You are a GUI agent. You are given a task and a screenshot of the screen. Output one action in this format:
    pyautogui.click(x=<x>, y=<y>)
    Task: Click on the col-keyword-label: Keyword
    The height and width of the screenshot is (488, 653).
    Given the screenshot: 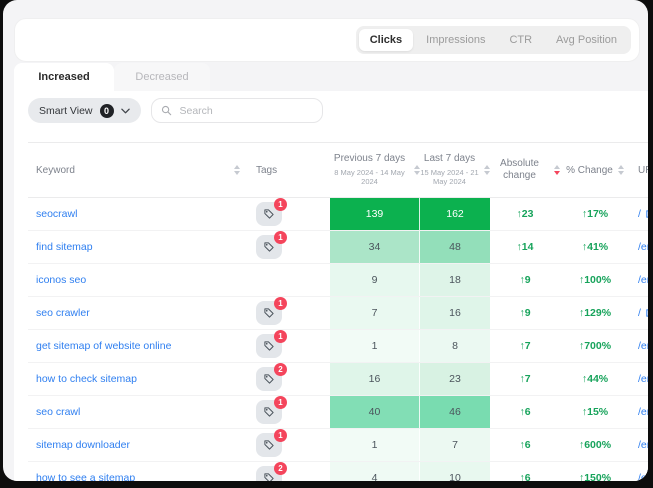 What is the action you would take?
    pyautogui.click(x=55, y=170)
    